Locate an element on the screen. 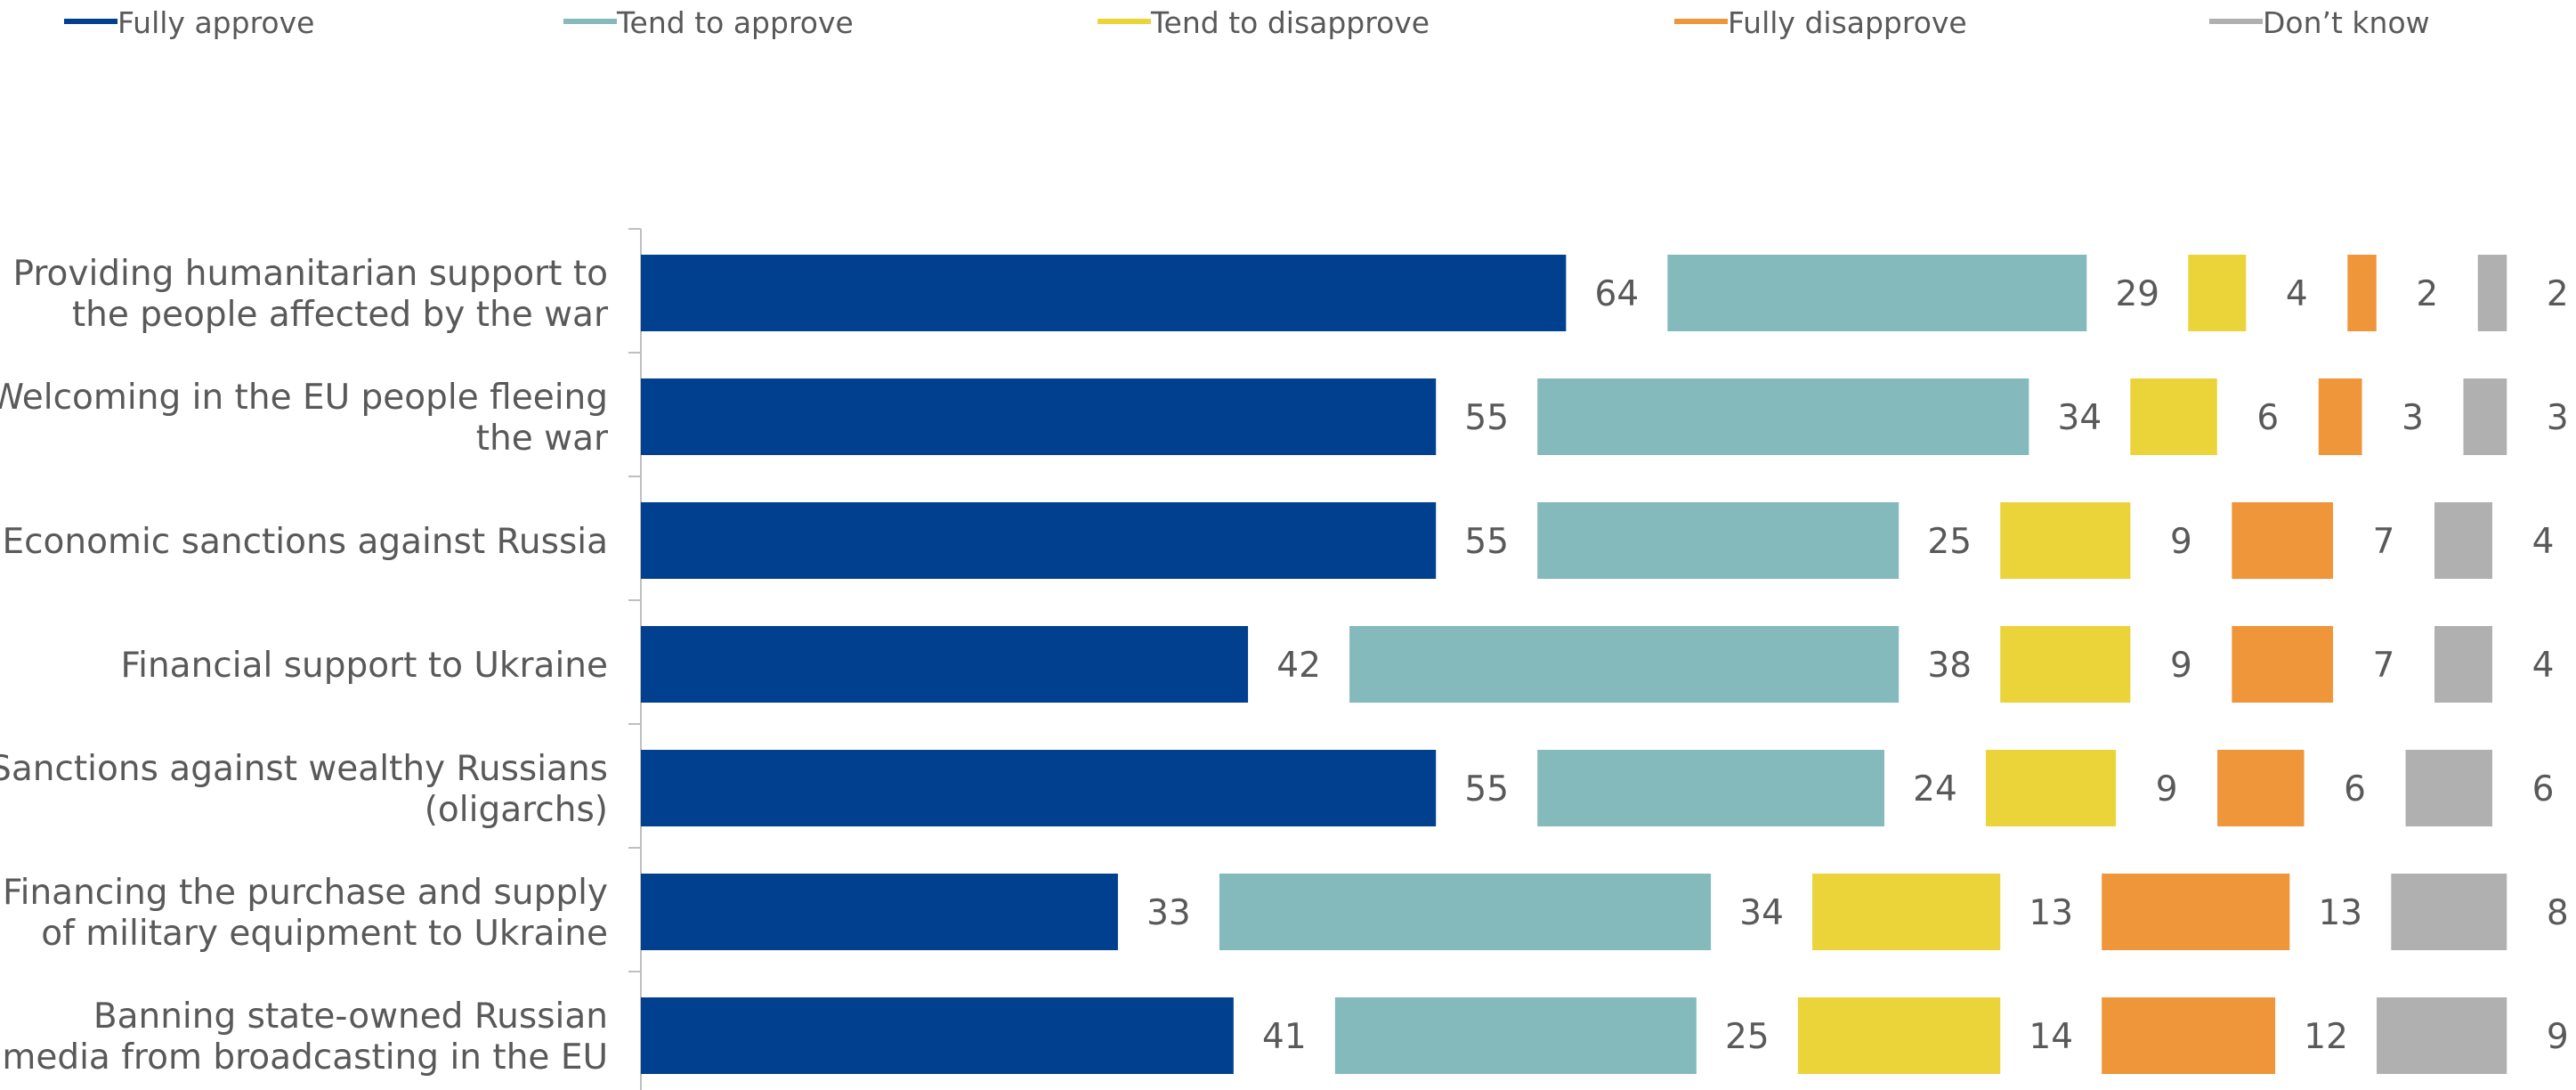 This screenshot has height=1090, width=2576. legend-label-don-t-know: Don’t know is located at coordinates (2346, 22).